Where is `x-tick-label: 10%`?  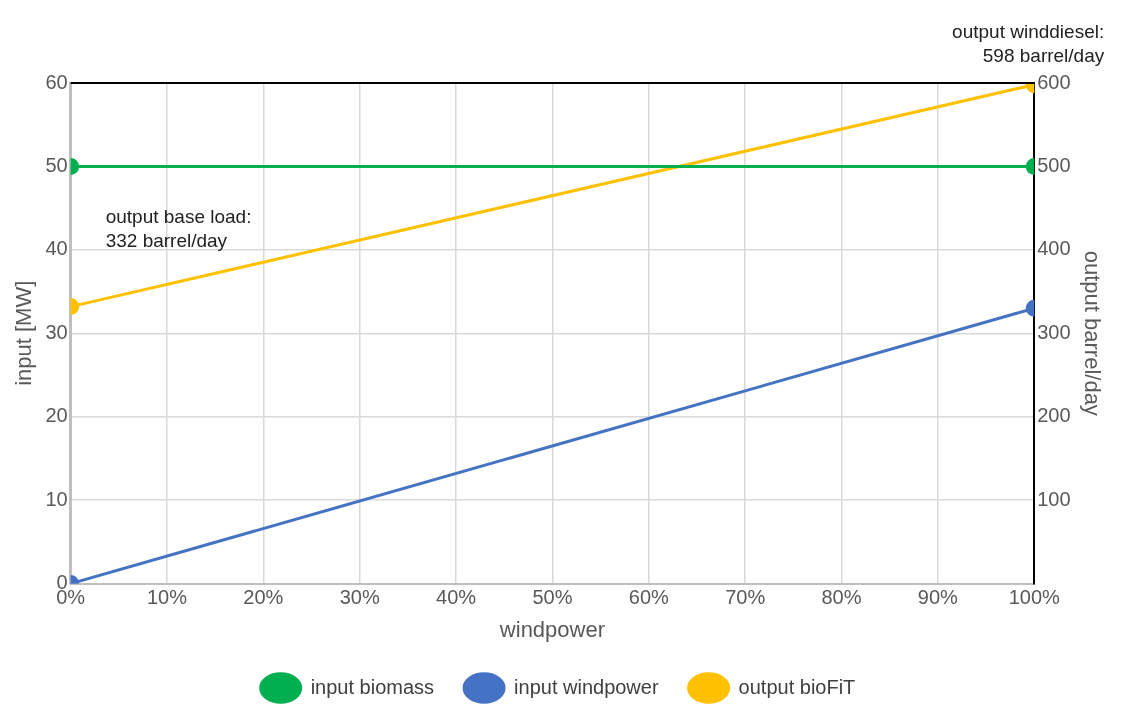 x-tick-label: 10% is located at coordinates (167, 597).